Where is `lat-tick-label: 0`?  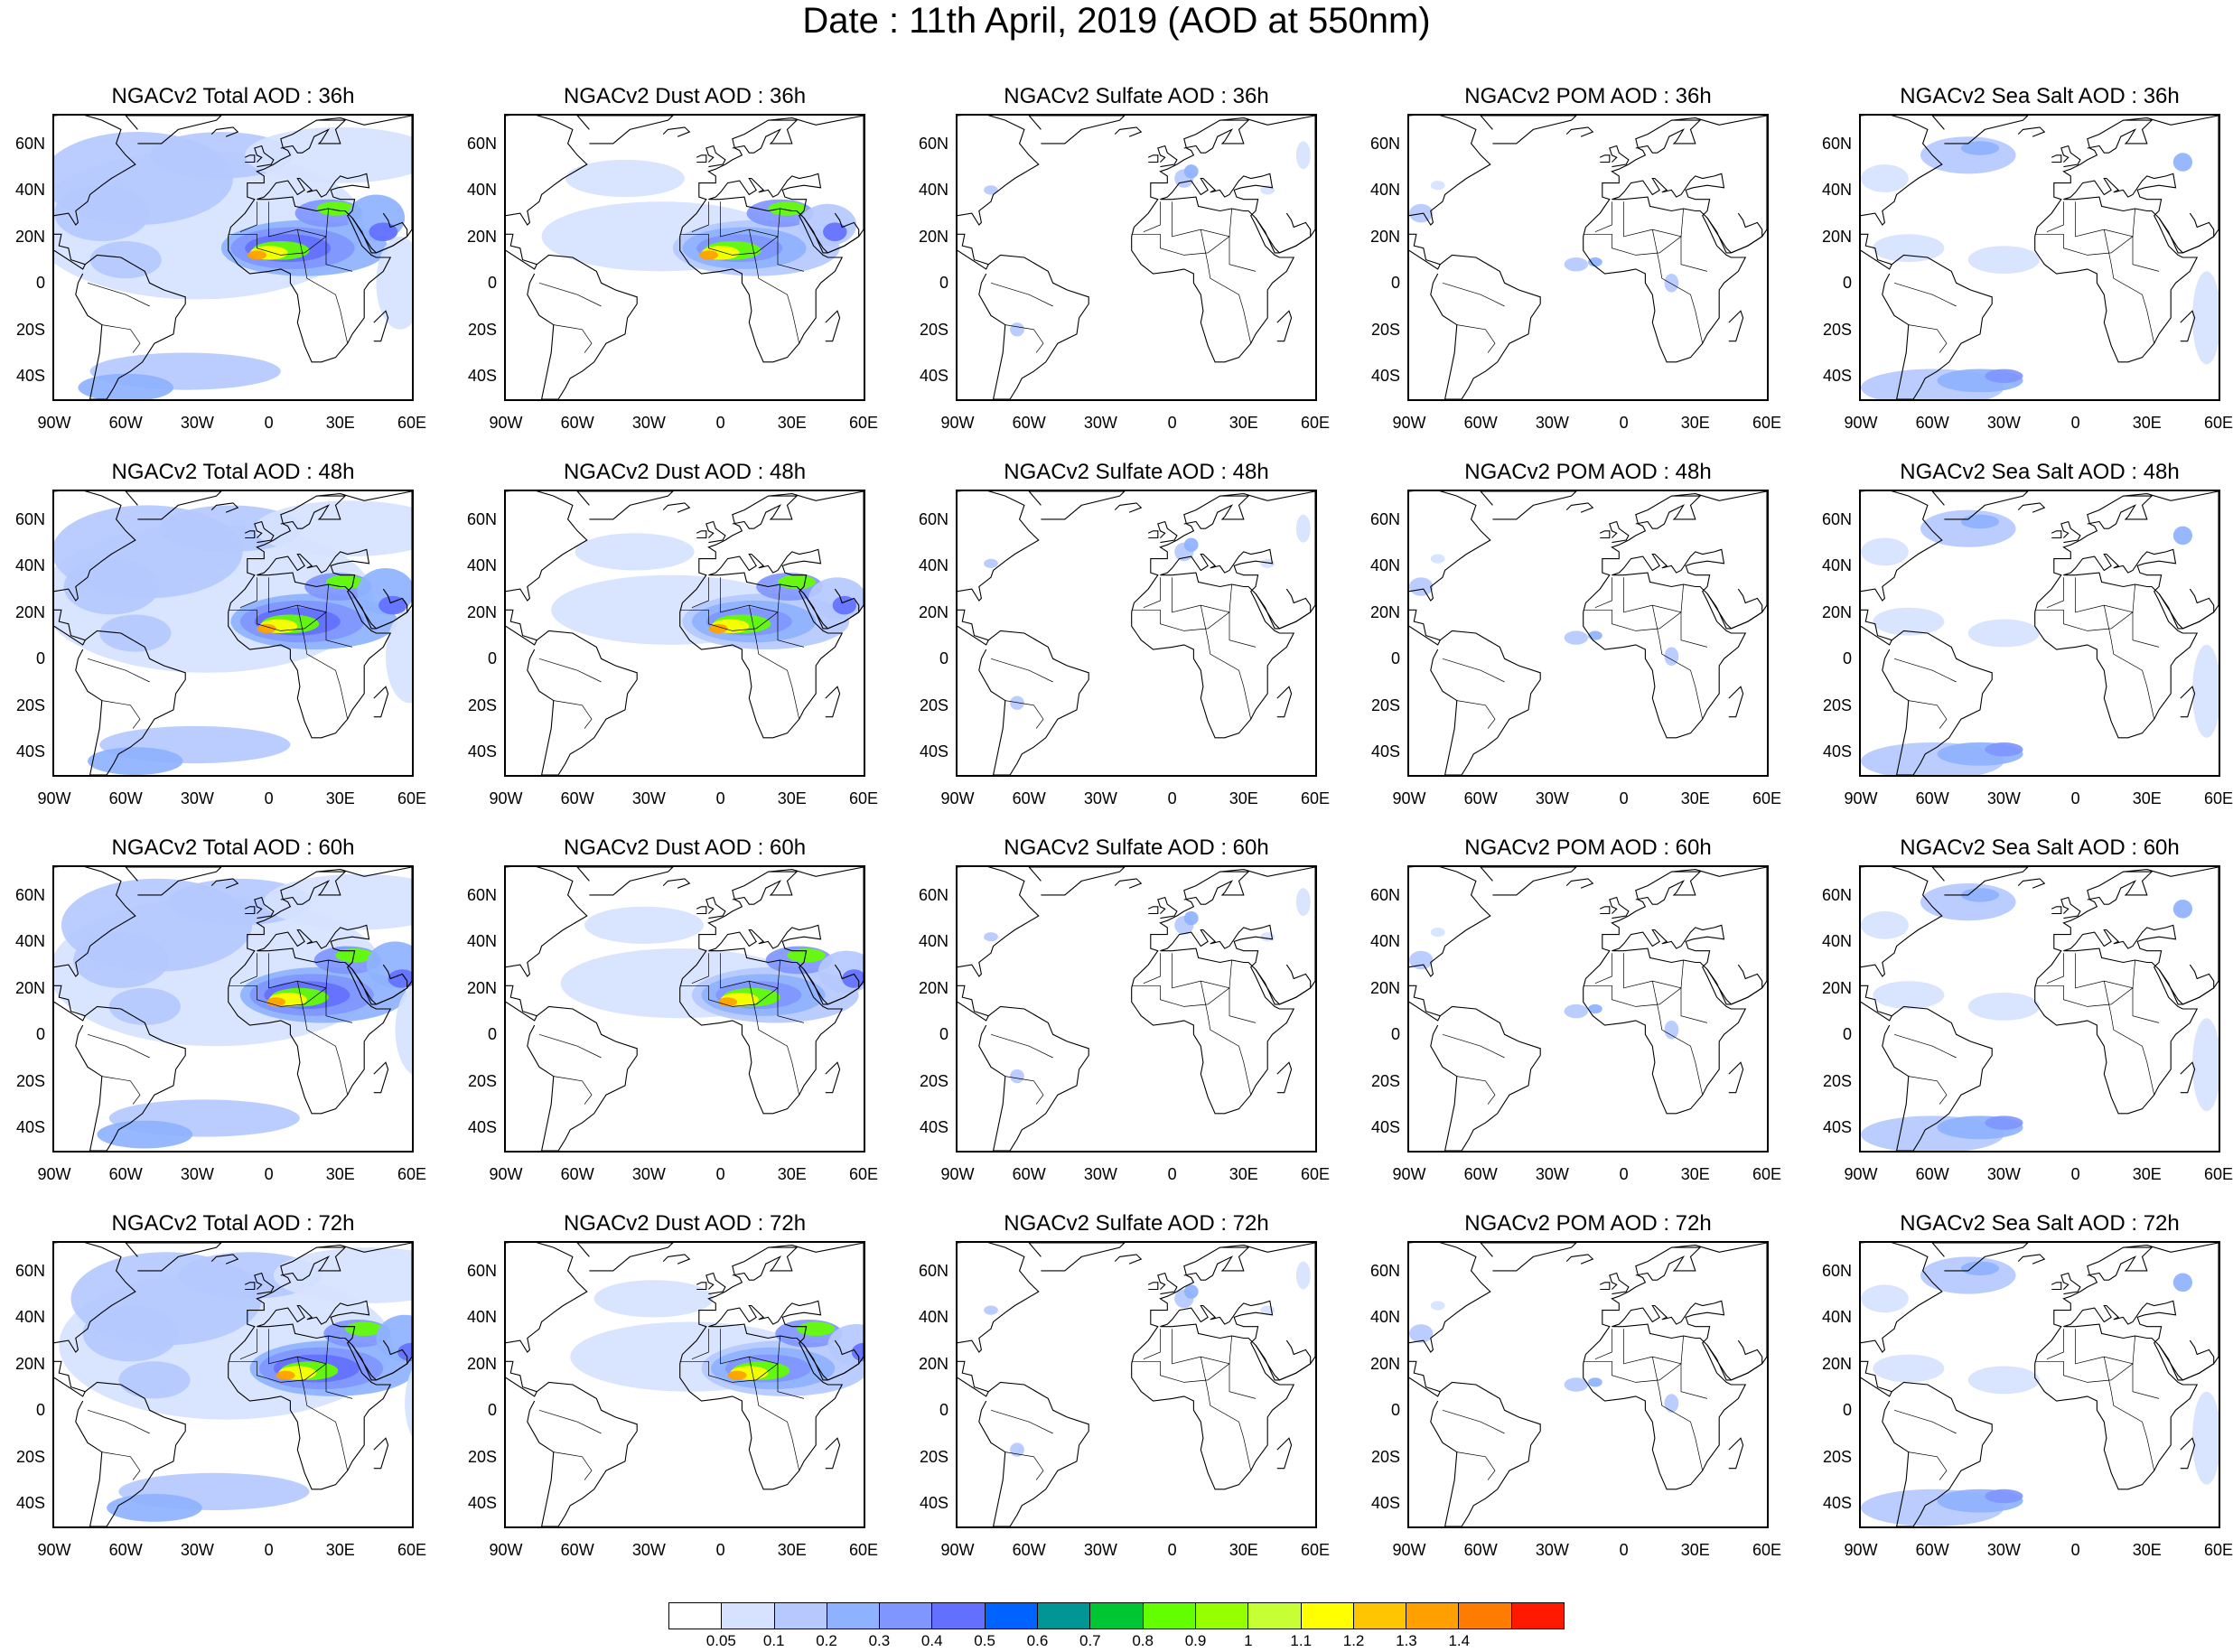 lat-tick-label: 0 is located at coordinates (1847, 283).